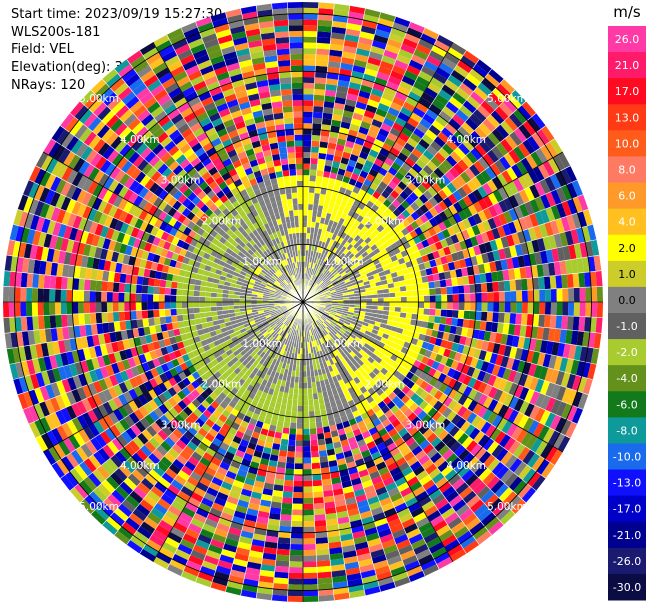 The image size is (647, 607). What do you see at coordinates (318, 451) in the screenshot?
I see `ray-separator` at bounding box center [318, 451].